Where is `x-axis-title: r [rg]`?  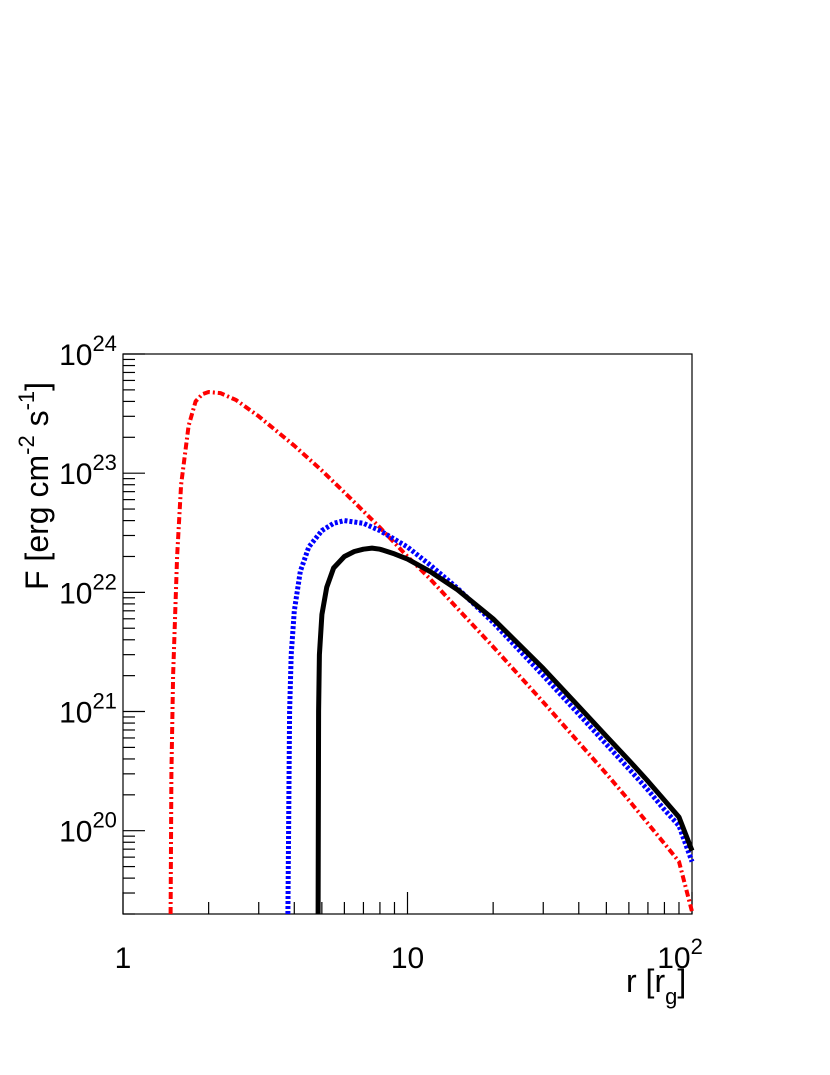 x-axis-title: r [rg] is located at coordinates (656, 986).